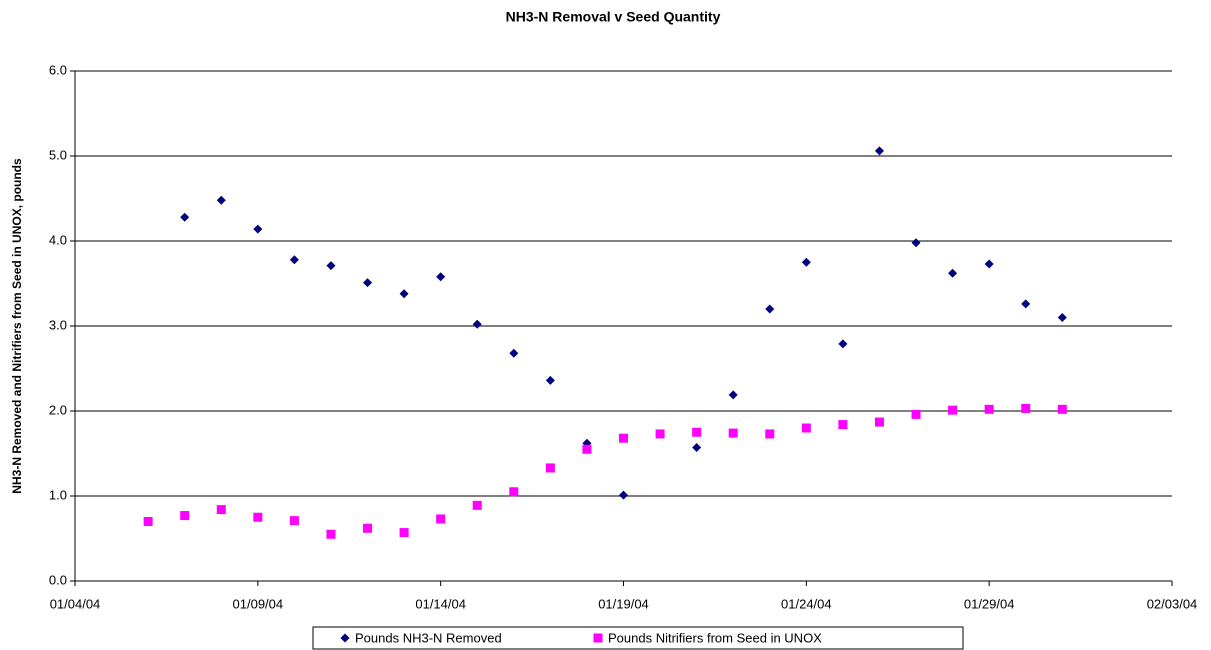 Image resolution: width=1211 pixels, height=650 pixels. What do you see at coordinates (1172, 603) in the screenshot?
I see `x-tick-label: 02/03/04` at bounding box center [1172, 603].